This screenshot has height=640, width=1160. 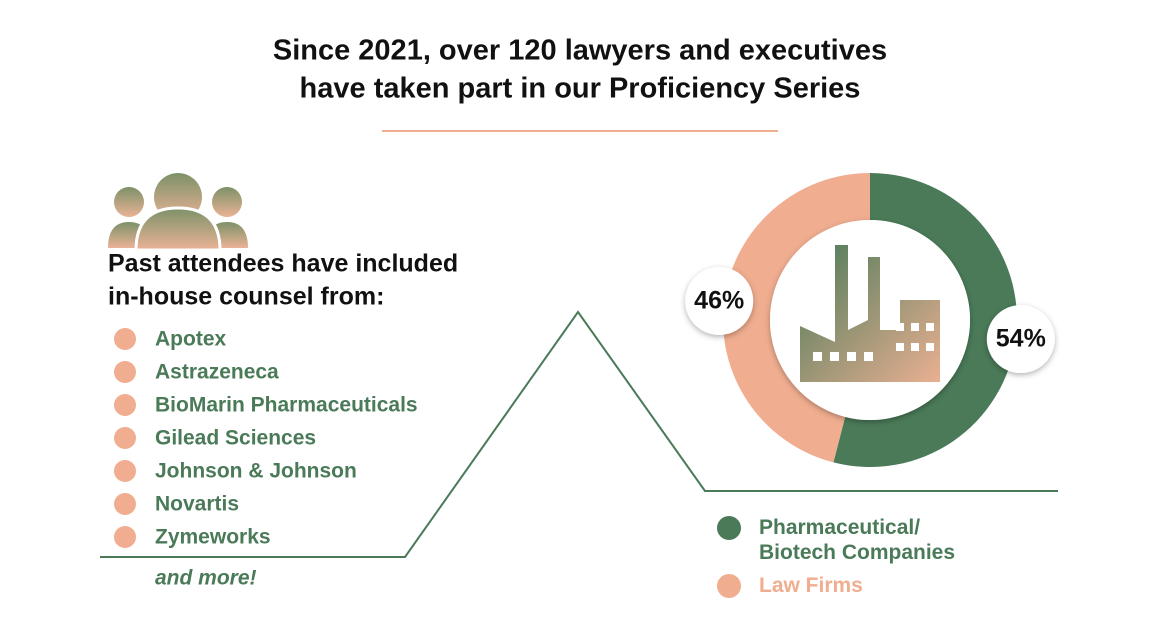 I want to click on attendee: Gilead Sciences, so click(x=235, y=438).